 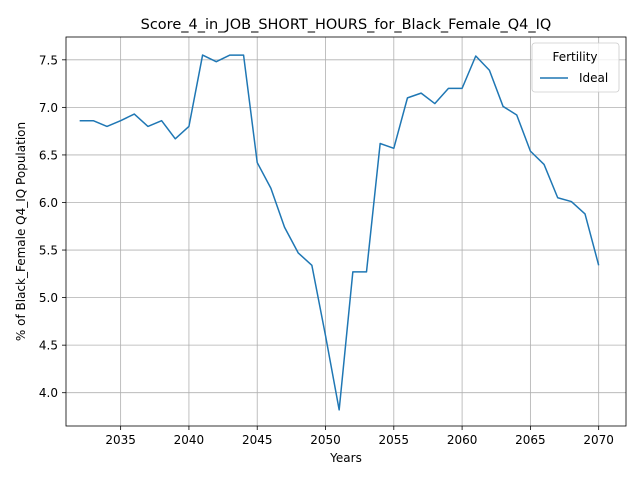 I want to click on legend-label-ideal: Ideal, so click(x=593, y=78).